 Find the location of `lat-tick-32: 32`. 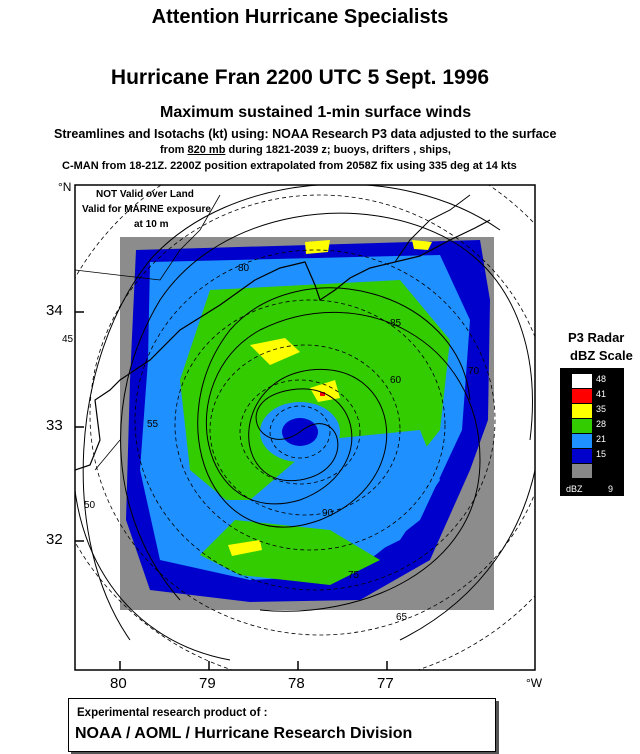

lat-tick-32: 32 is located at coordinates (54, 539).